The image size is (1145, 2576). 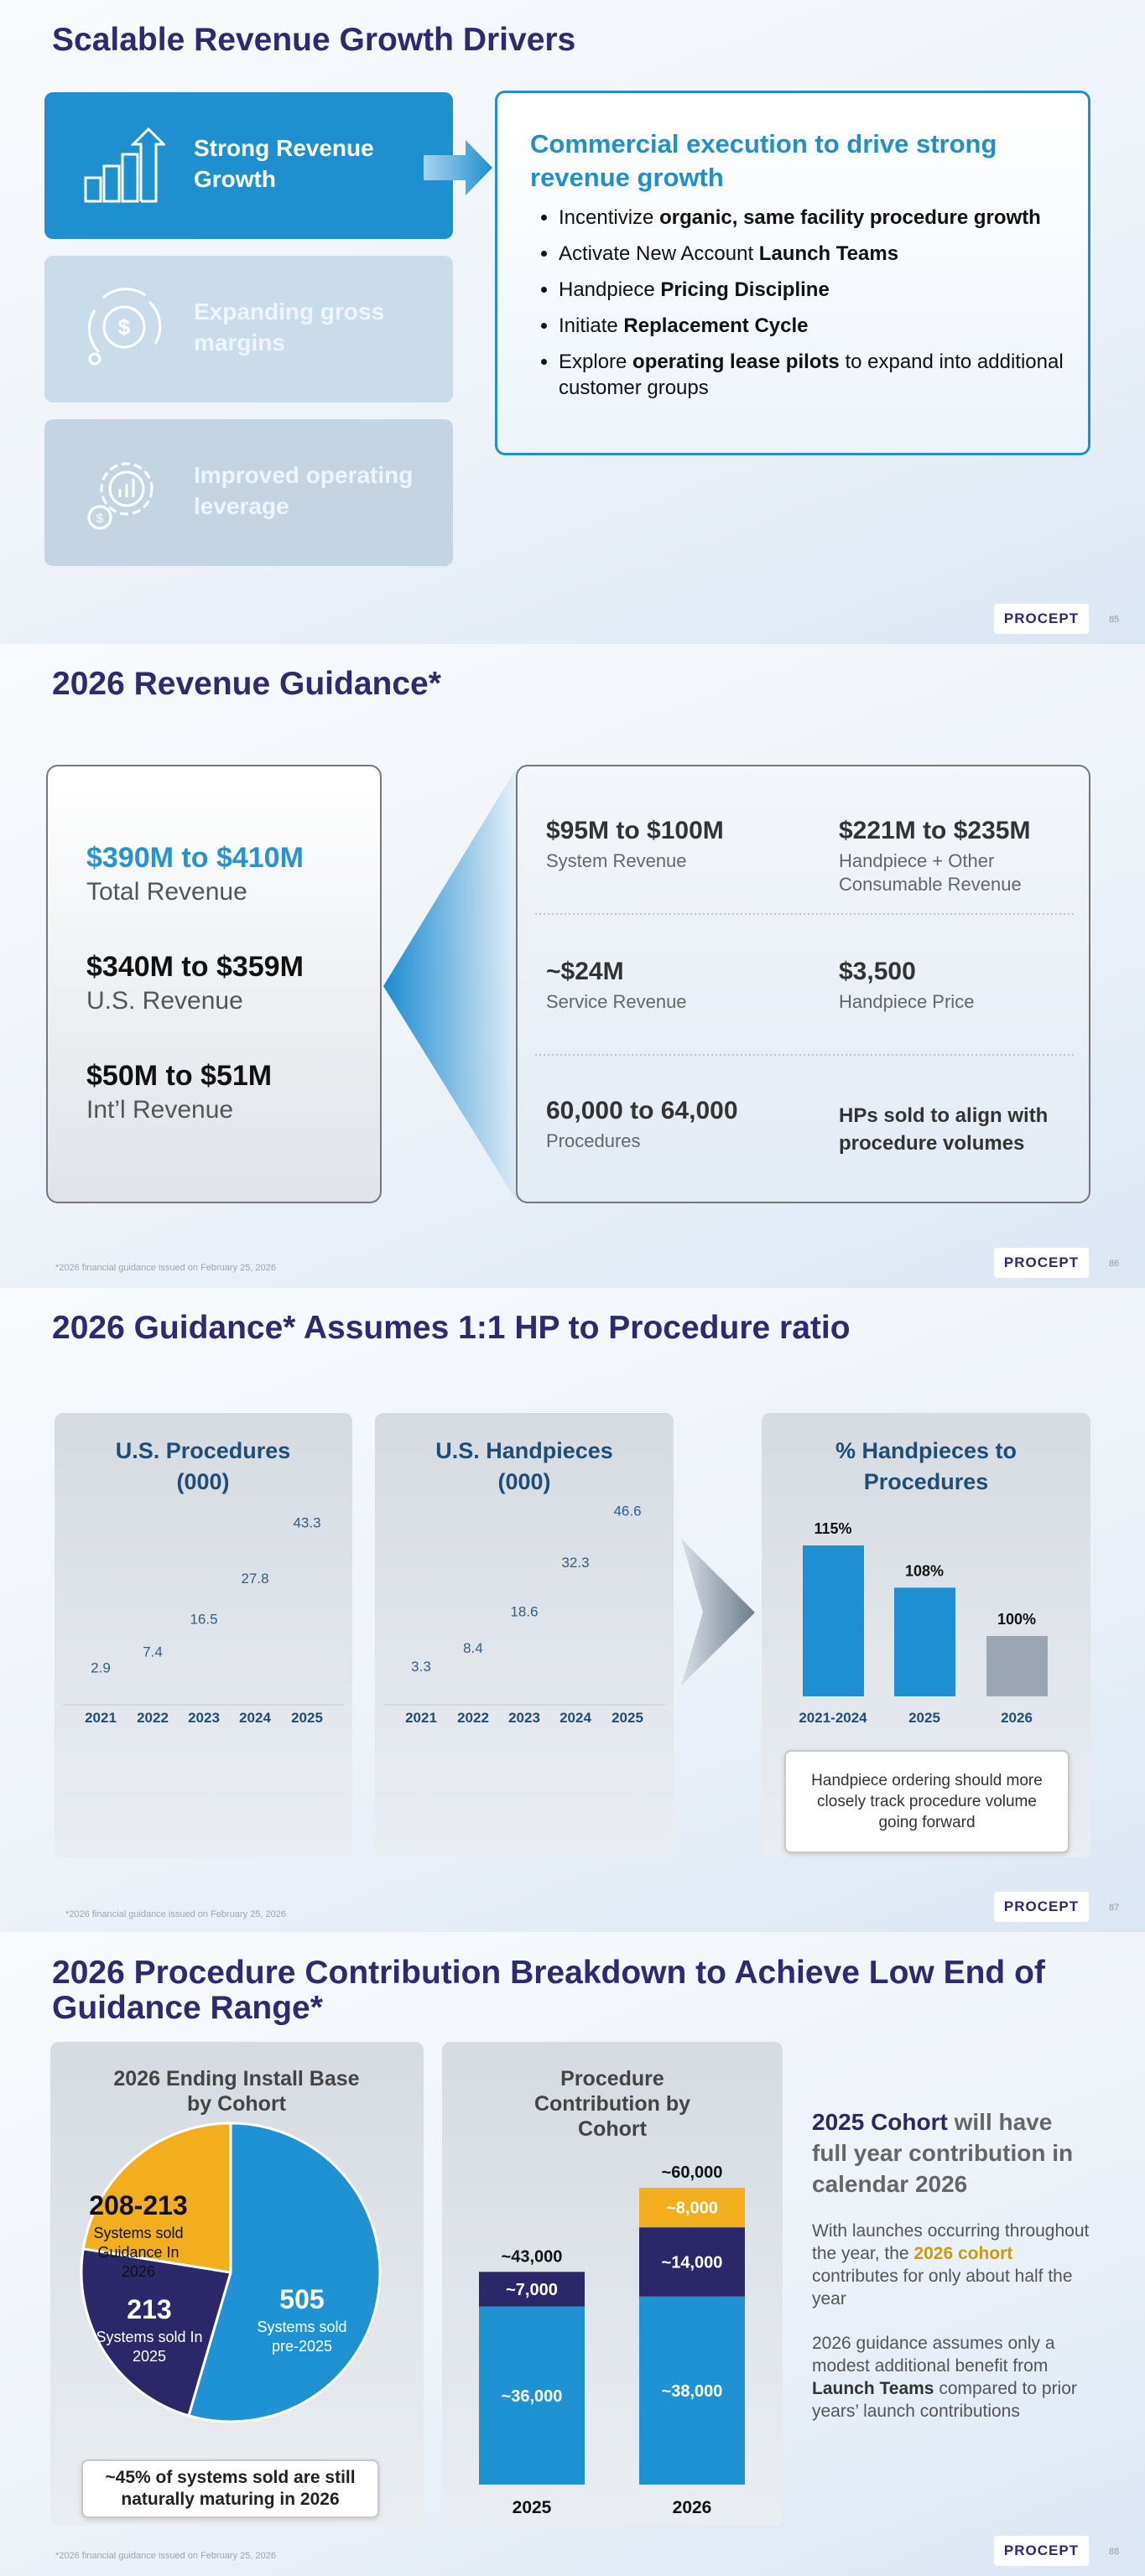 What do you see at coordinates (1114, 1908) in the screenshot?
I see `page-number: 87` at bounding box center [1114, 1908].